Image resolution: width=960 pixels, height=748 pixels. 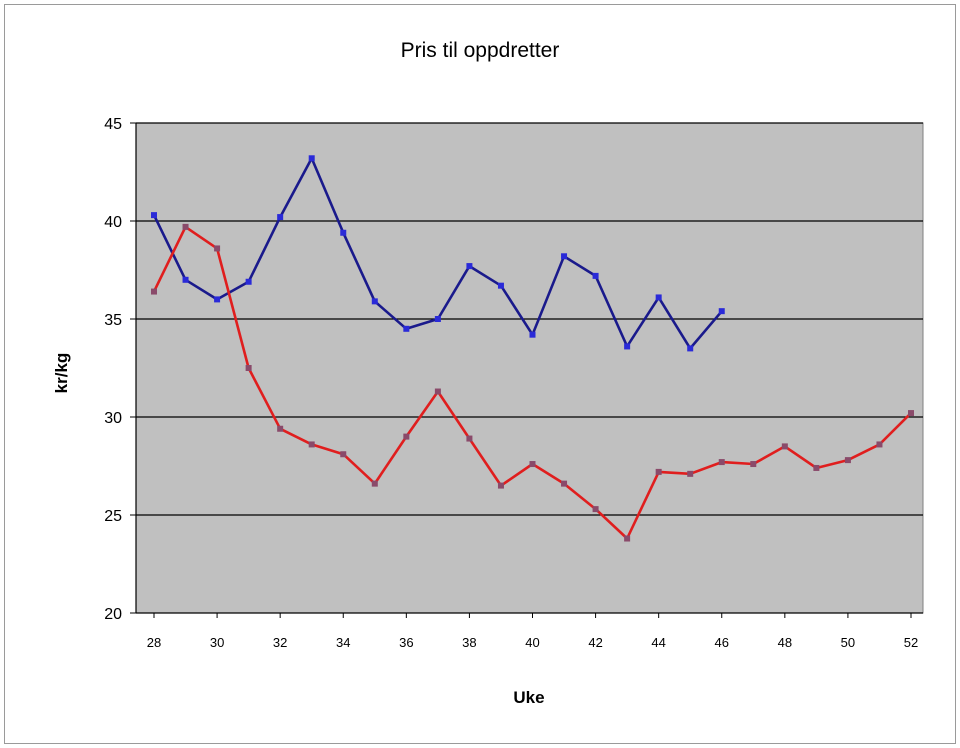 I want to click on y-axis-ticks: 20 25 30 35 40 45, so click(x=120, y=369).